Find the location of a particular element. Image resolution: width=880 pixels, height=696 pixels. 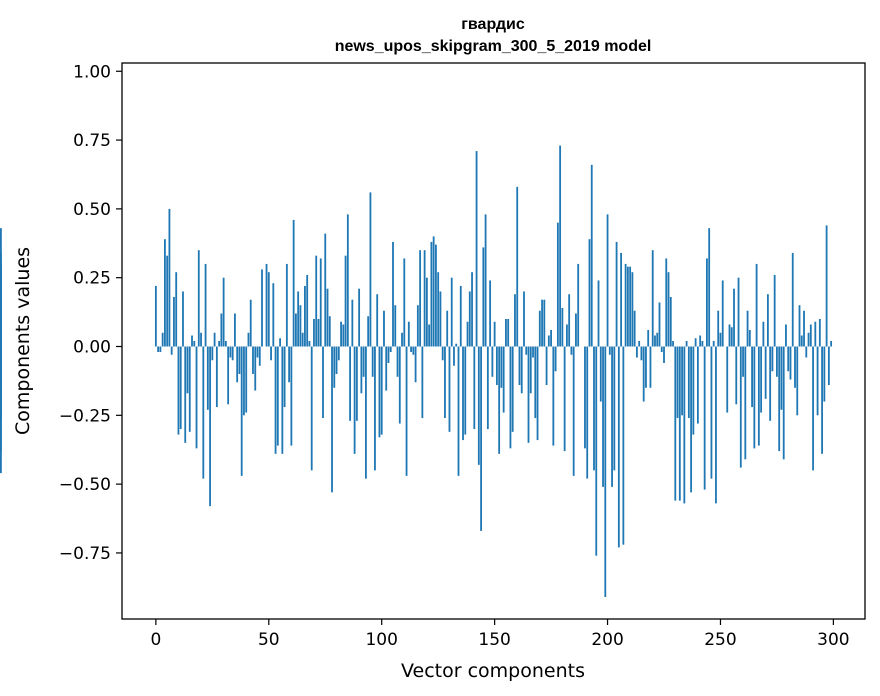

y-axis-label: Components values is located at coordinates (23, 341).